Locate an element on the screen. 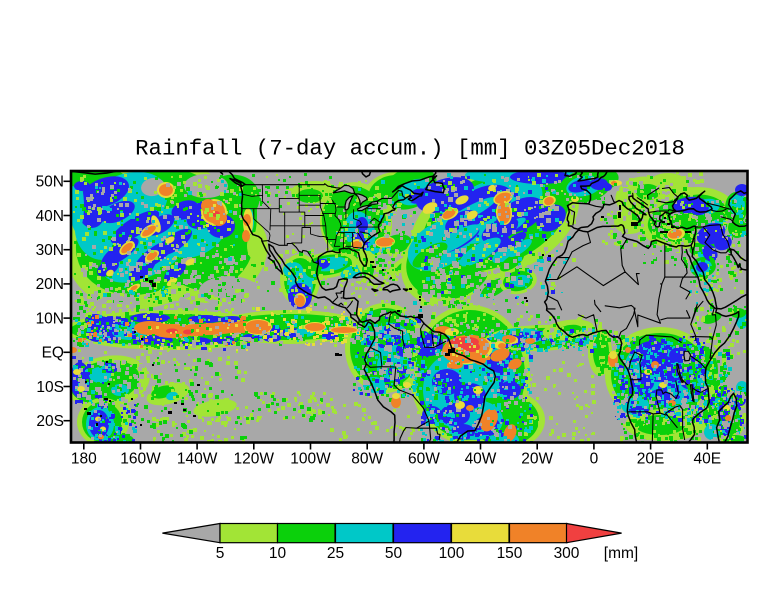  svg-text: 40W is located at coordinates (481, 459).